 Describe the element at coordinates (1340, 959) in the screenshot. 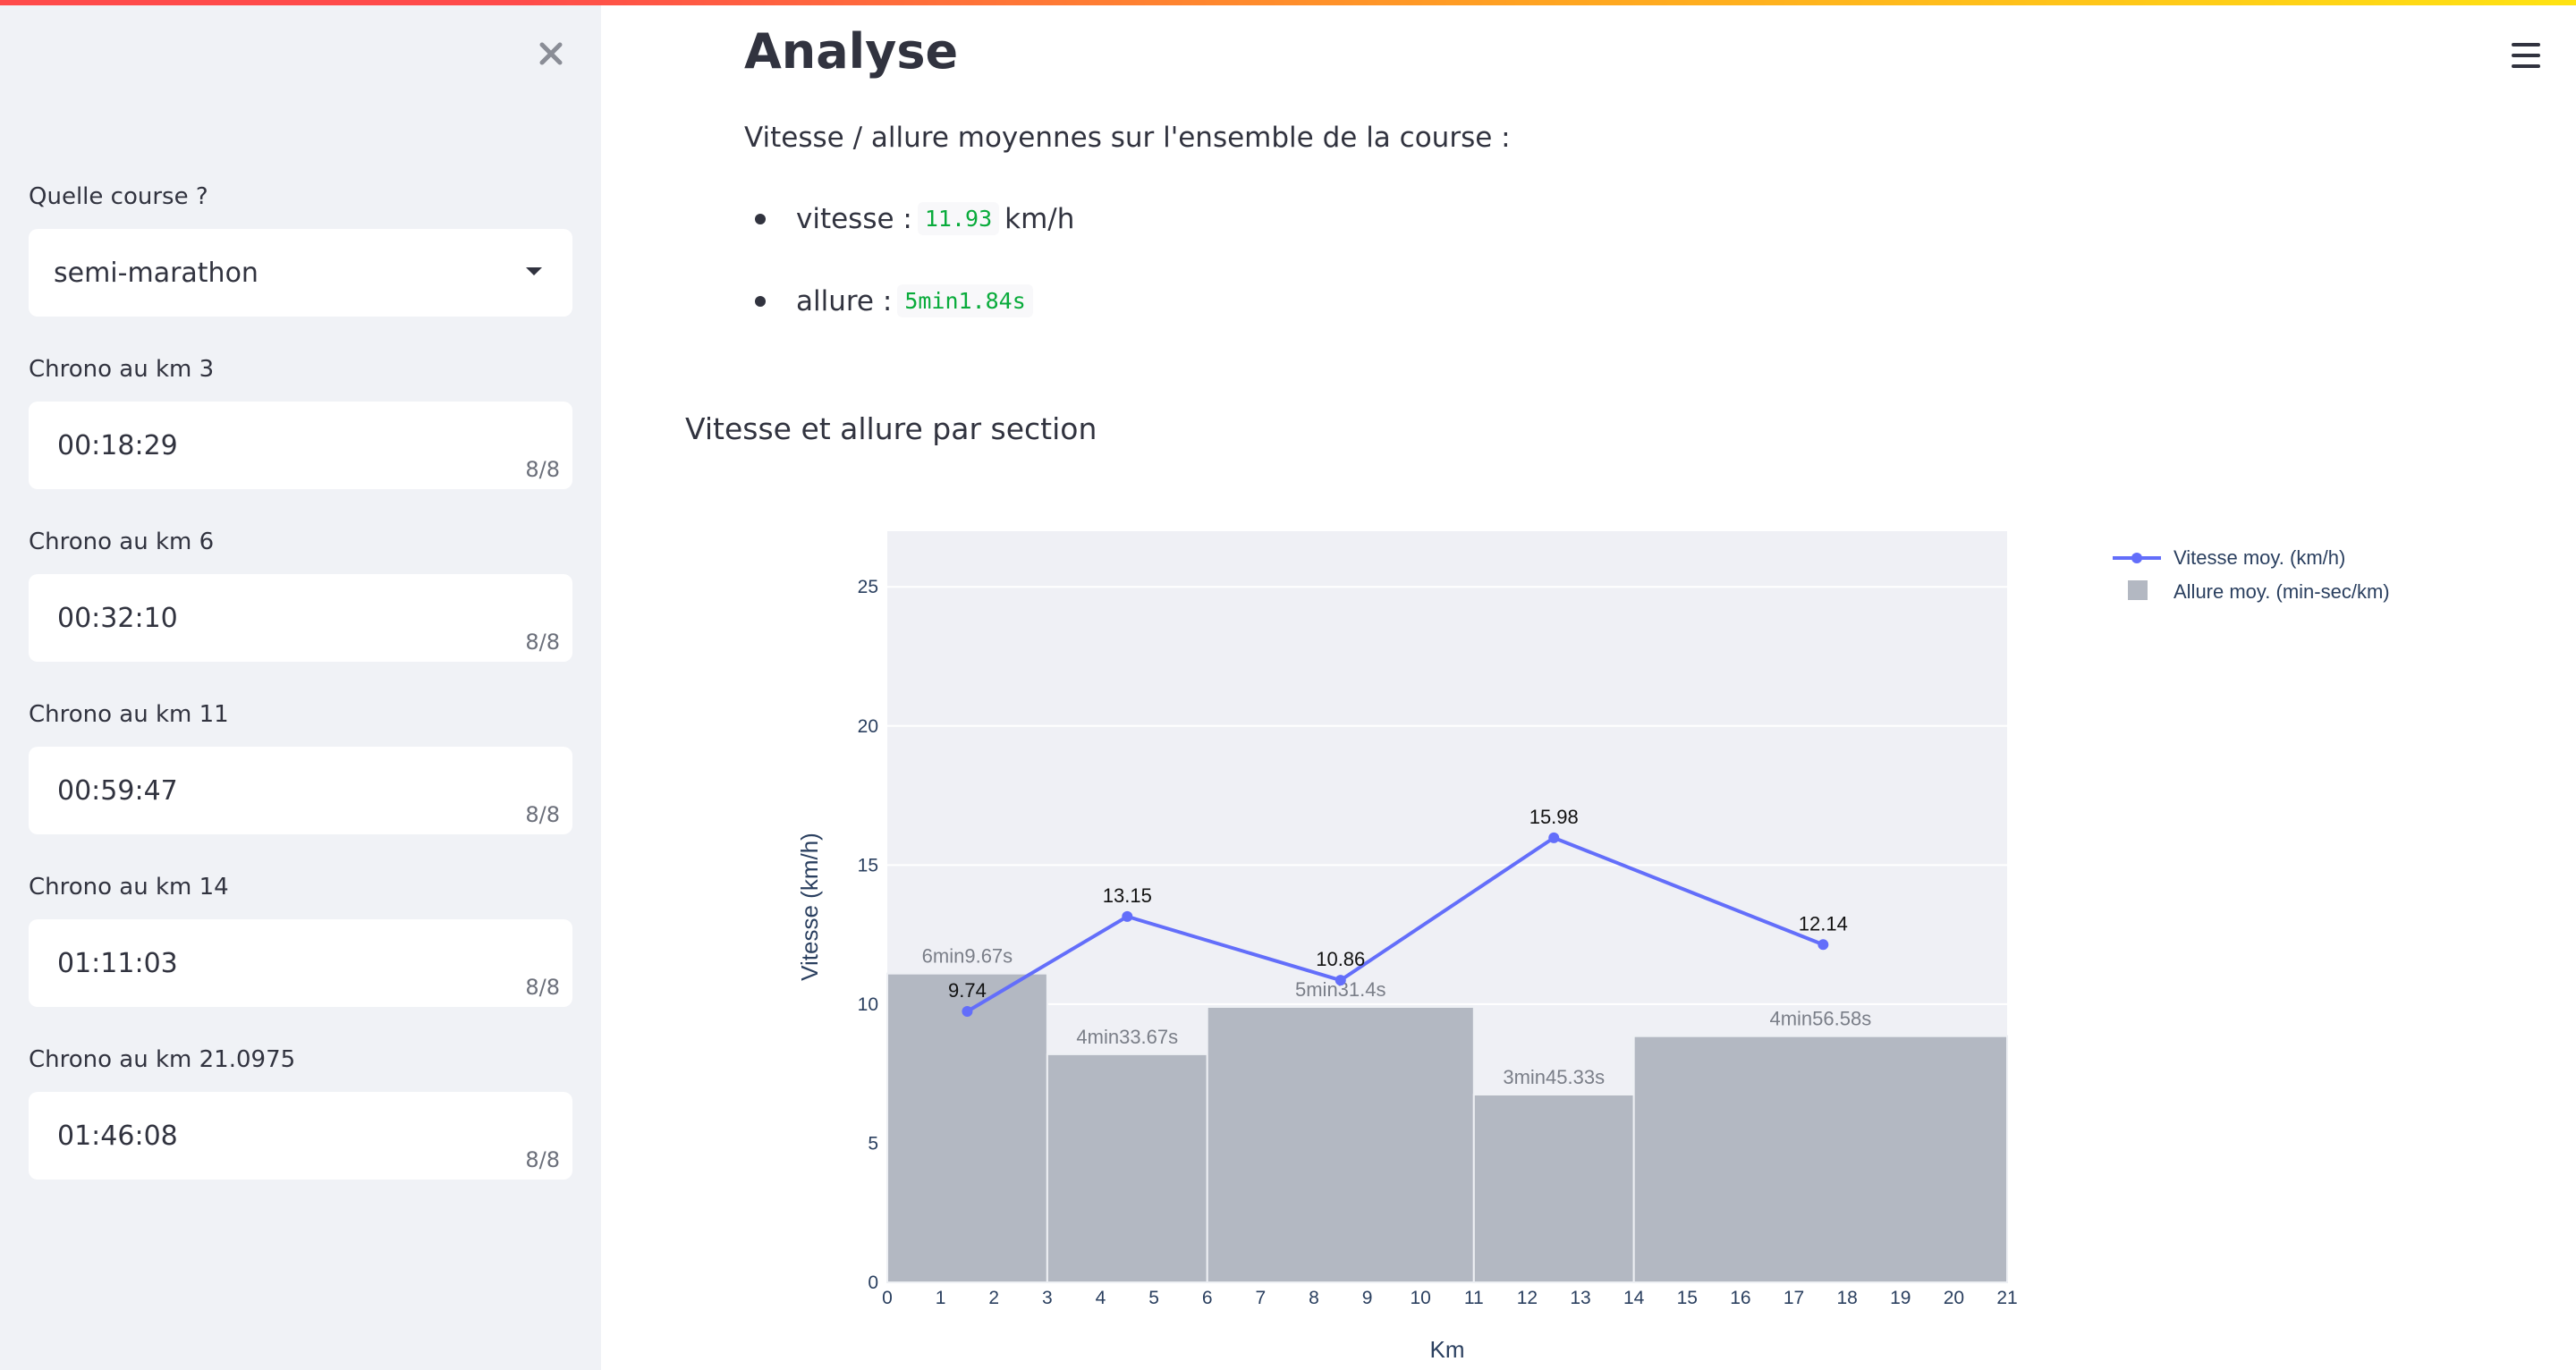

I see `speed-point-label: 10.86` at that location.